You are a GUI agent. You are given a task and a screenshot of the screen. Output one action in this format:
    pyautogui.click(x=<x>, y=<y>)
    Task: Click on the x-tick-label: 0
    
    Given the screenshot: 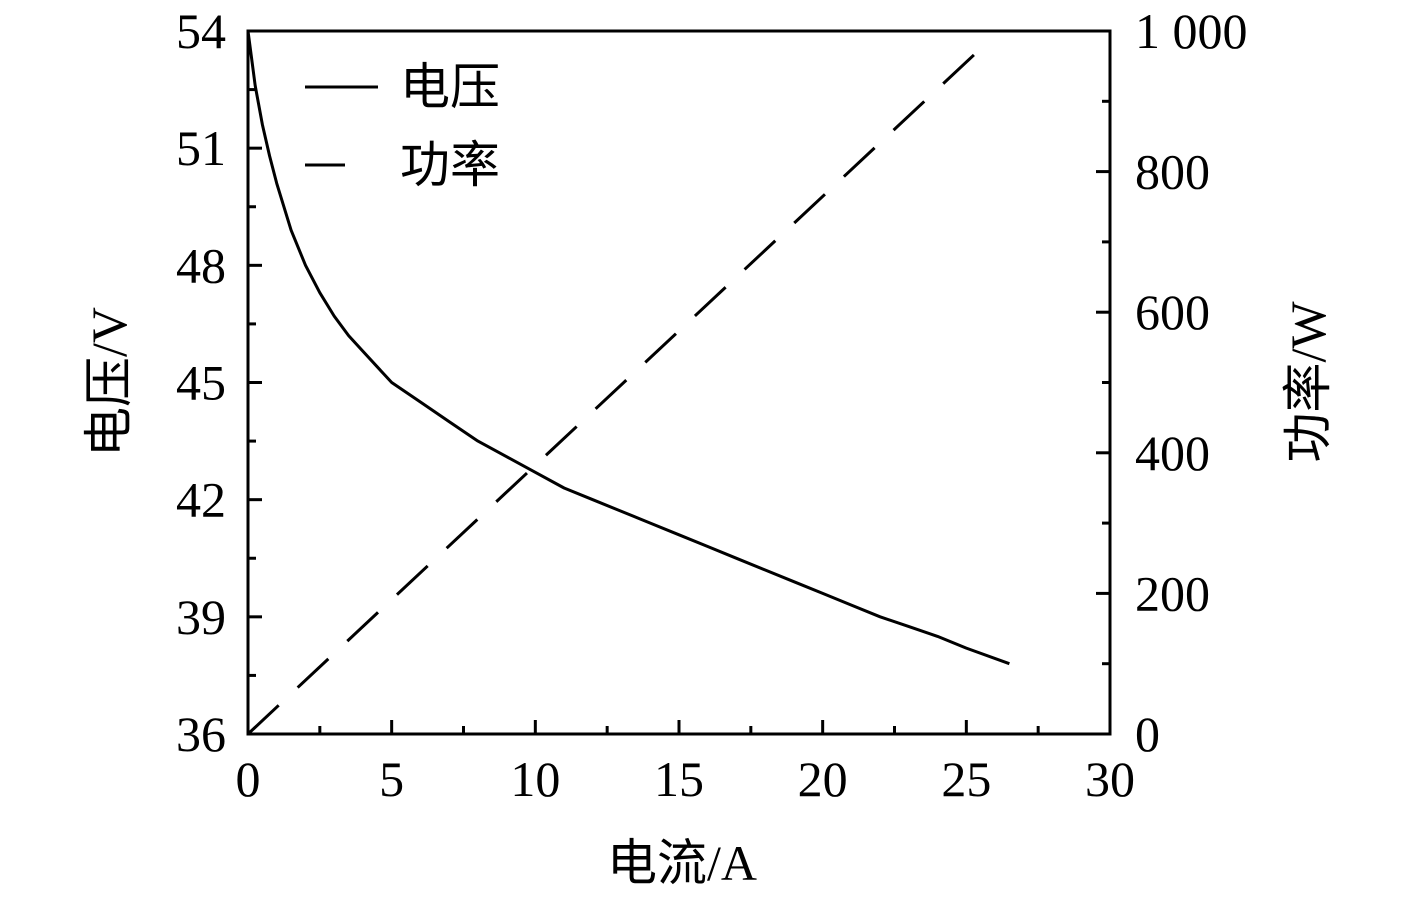 What is the action you would take?
    pyautogui.click(x=248, y=779)
    